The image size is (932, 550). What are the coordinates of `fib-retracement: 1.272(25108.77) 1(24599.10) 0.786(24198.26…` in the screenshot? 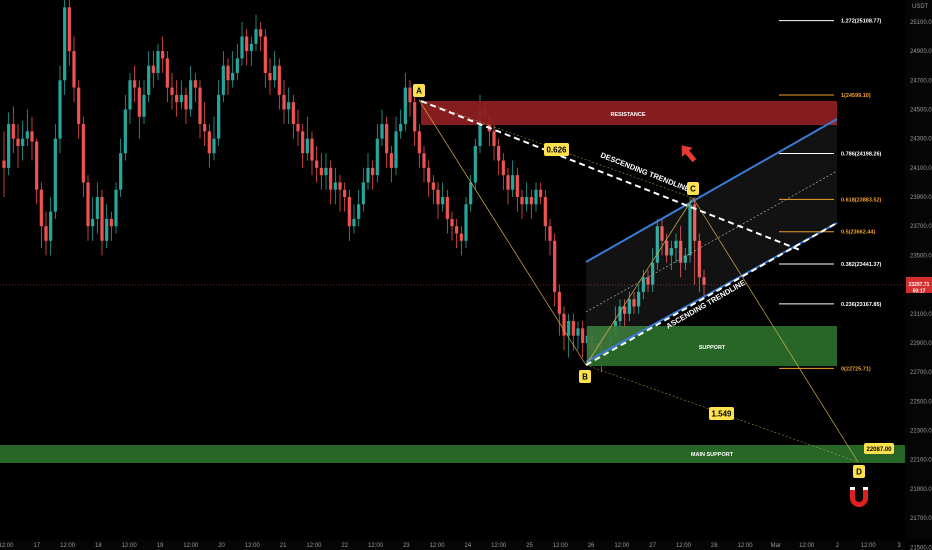 It's located at (830, 196).